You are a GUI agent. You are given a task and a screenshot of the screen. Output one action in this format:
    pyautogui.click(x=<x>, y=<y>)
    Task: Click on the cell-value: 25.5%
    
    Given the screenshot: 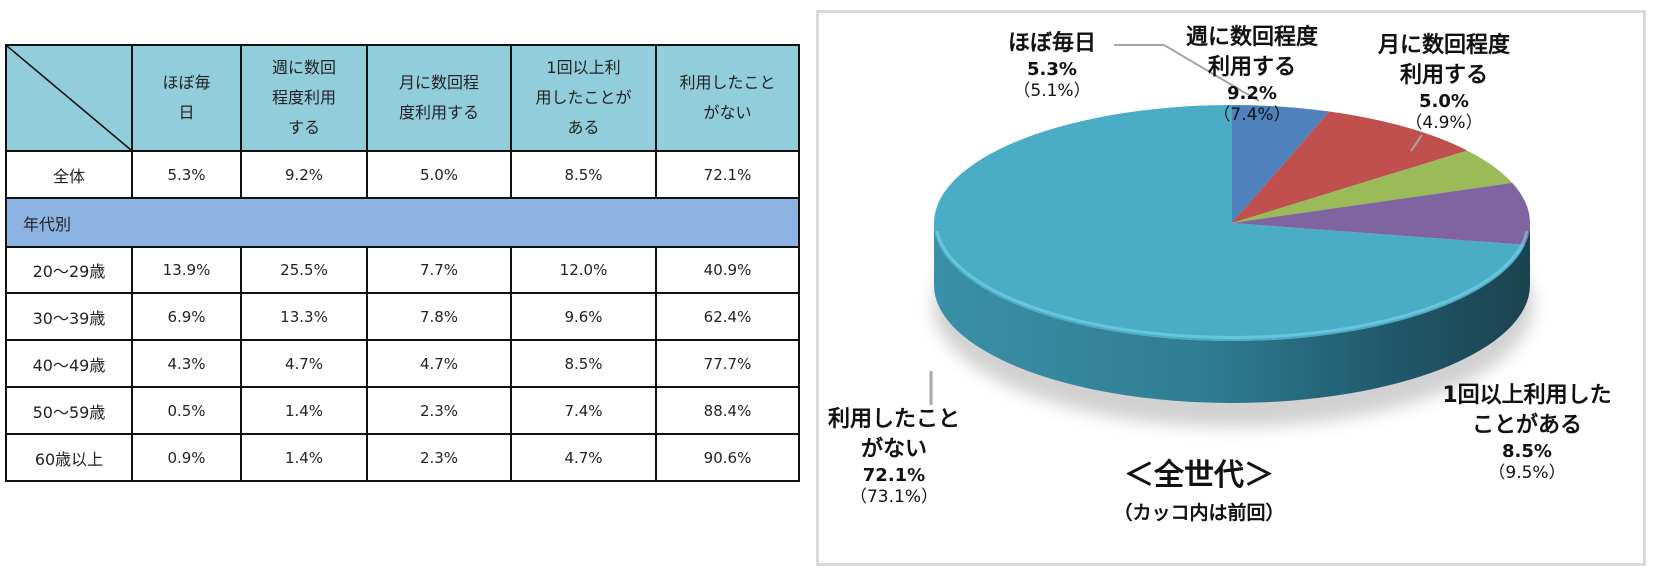 What is the action you would take?
    pyautogui.click(x=304, y=270)
    